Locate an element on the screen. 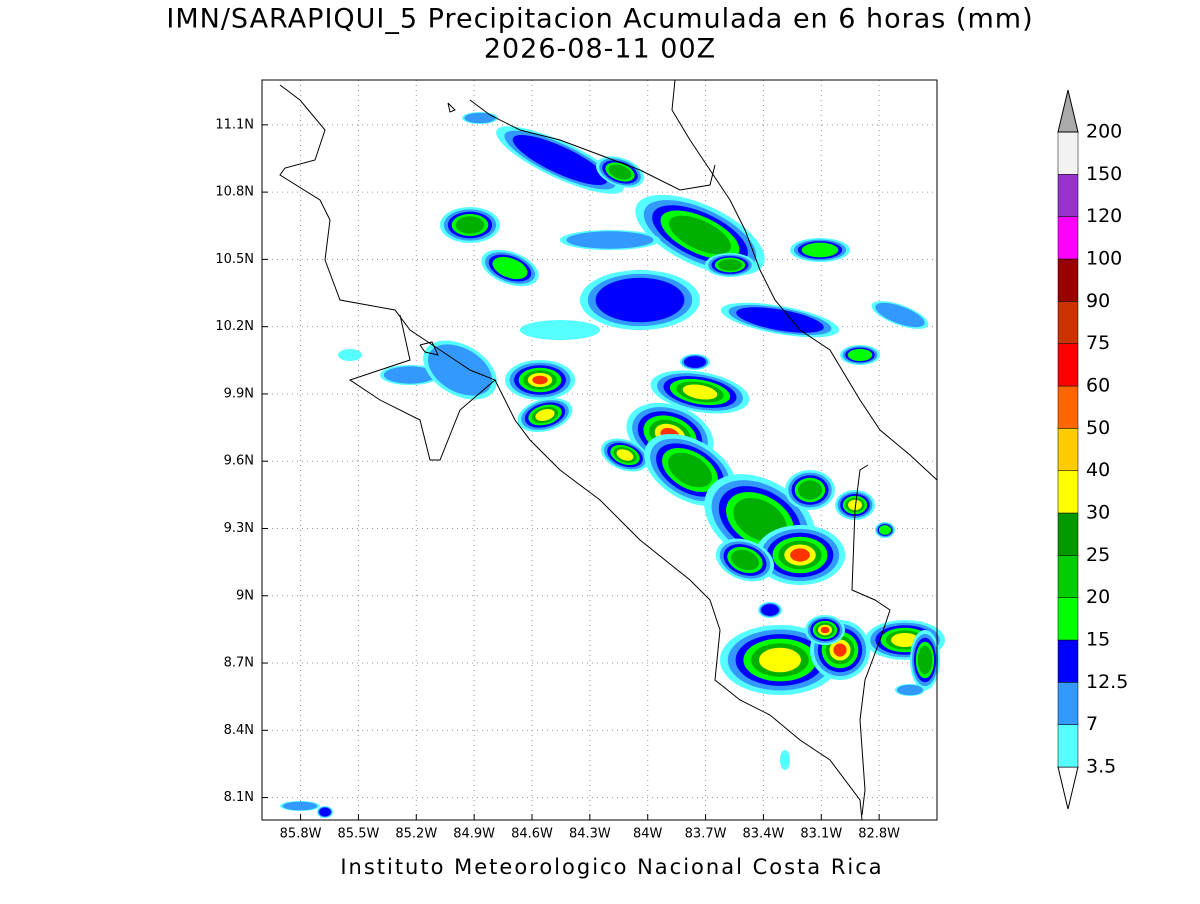 The image size is (1200, 904). colorbar-label: 3.5 is located at coordinates (1101, 767).